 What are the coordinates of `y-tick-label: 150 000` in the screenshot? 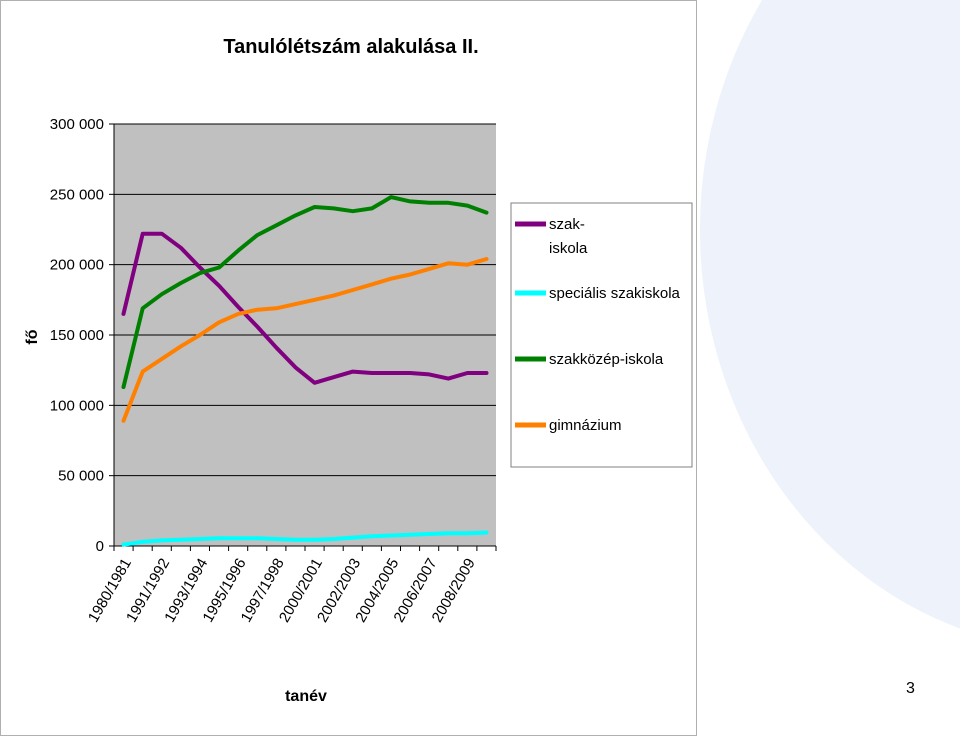 It's located at (77, 335).